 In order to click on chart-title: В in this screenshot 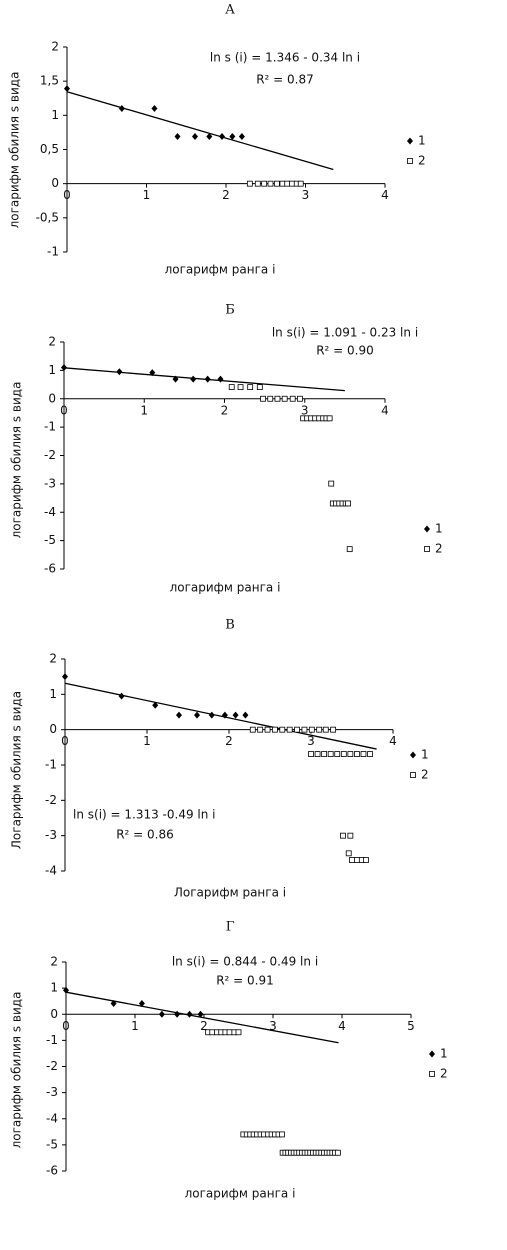, I will do `click(230, 625)`.